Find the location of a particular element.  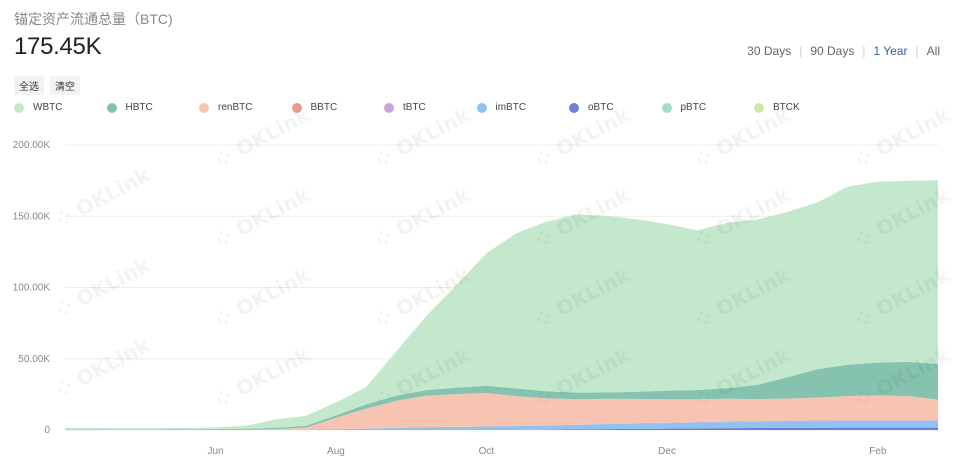

range-30-days-tab: 30 Days is located at coordinates (769, 51).